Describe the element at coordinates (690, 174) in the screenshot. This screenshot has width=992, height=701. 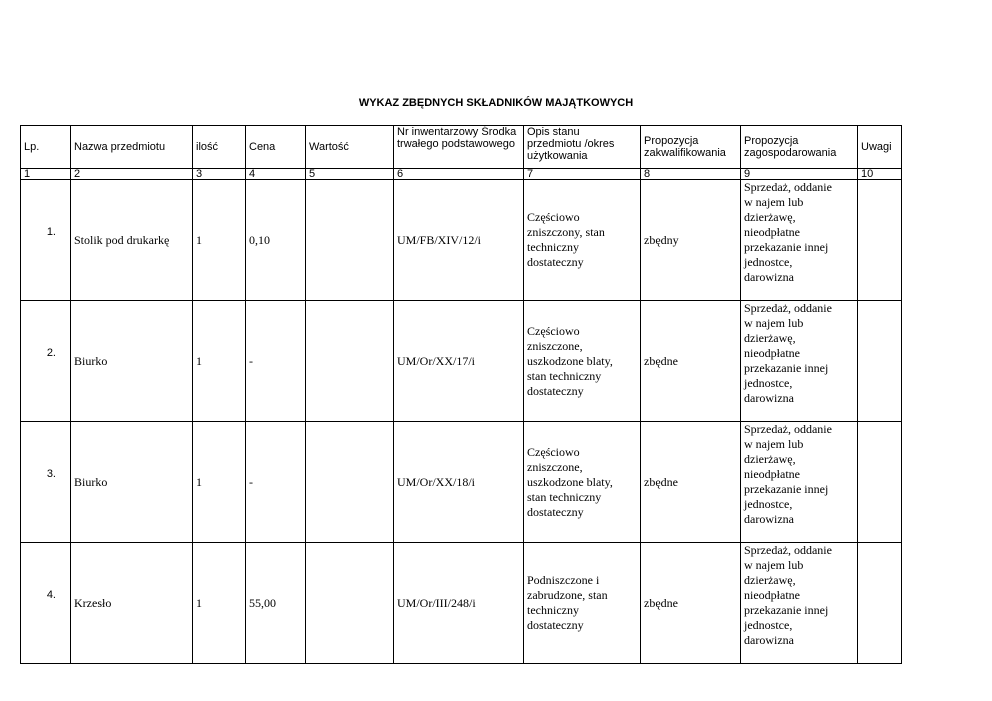
I see `column-number: 8` at that location.